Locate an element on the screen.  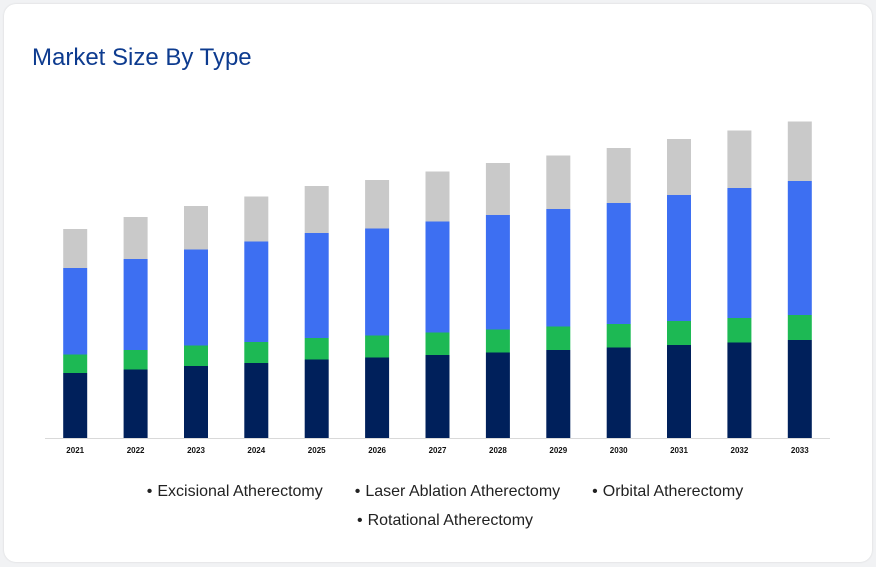
bar-group-2026 is located at coordinates (377, 309).